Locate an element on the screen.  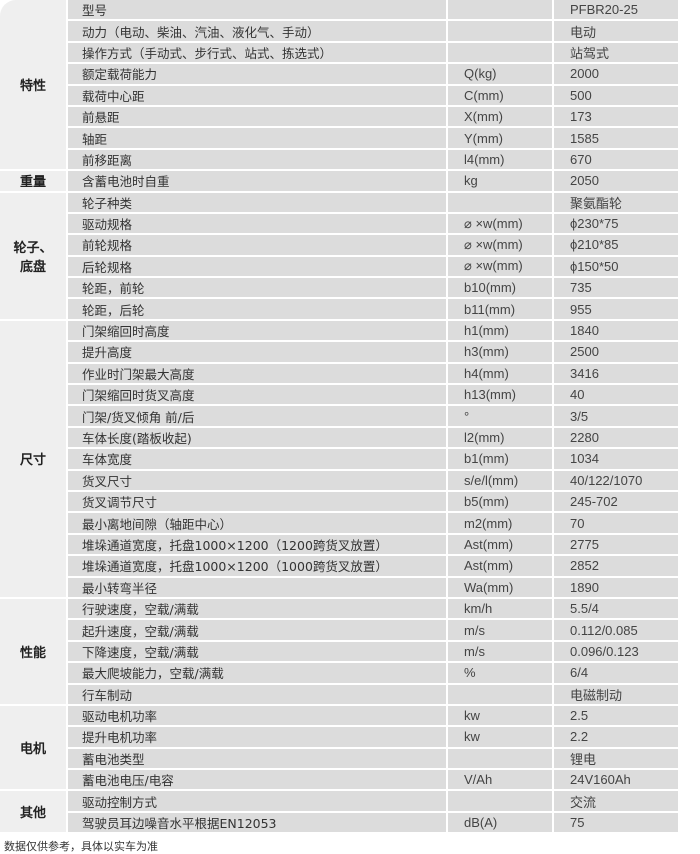
spec-label: 蓄电池电压/电容 is located at coordinates (258, 781).